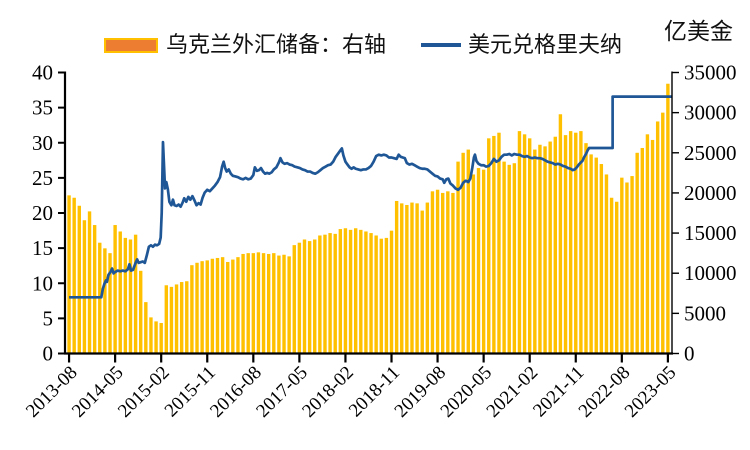 The width and height of the screenshot is (750, 450). I want to click on left-axis-tick-label: 40, so click(42, 73).